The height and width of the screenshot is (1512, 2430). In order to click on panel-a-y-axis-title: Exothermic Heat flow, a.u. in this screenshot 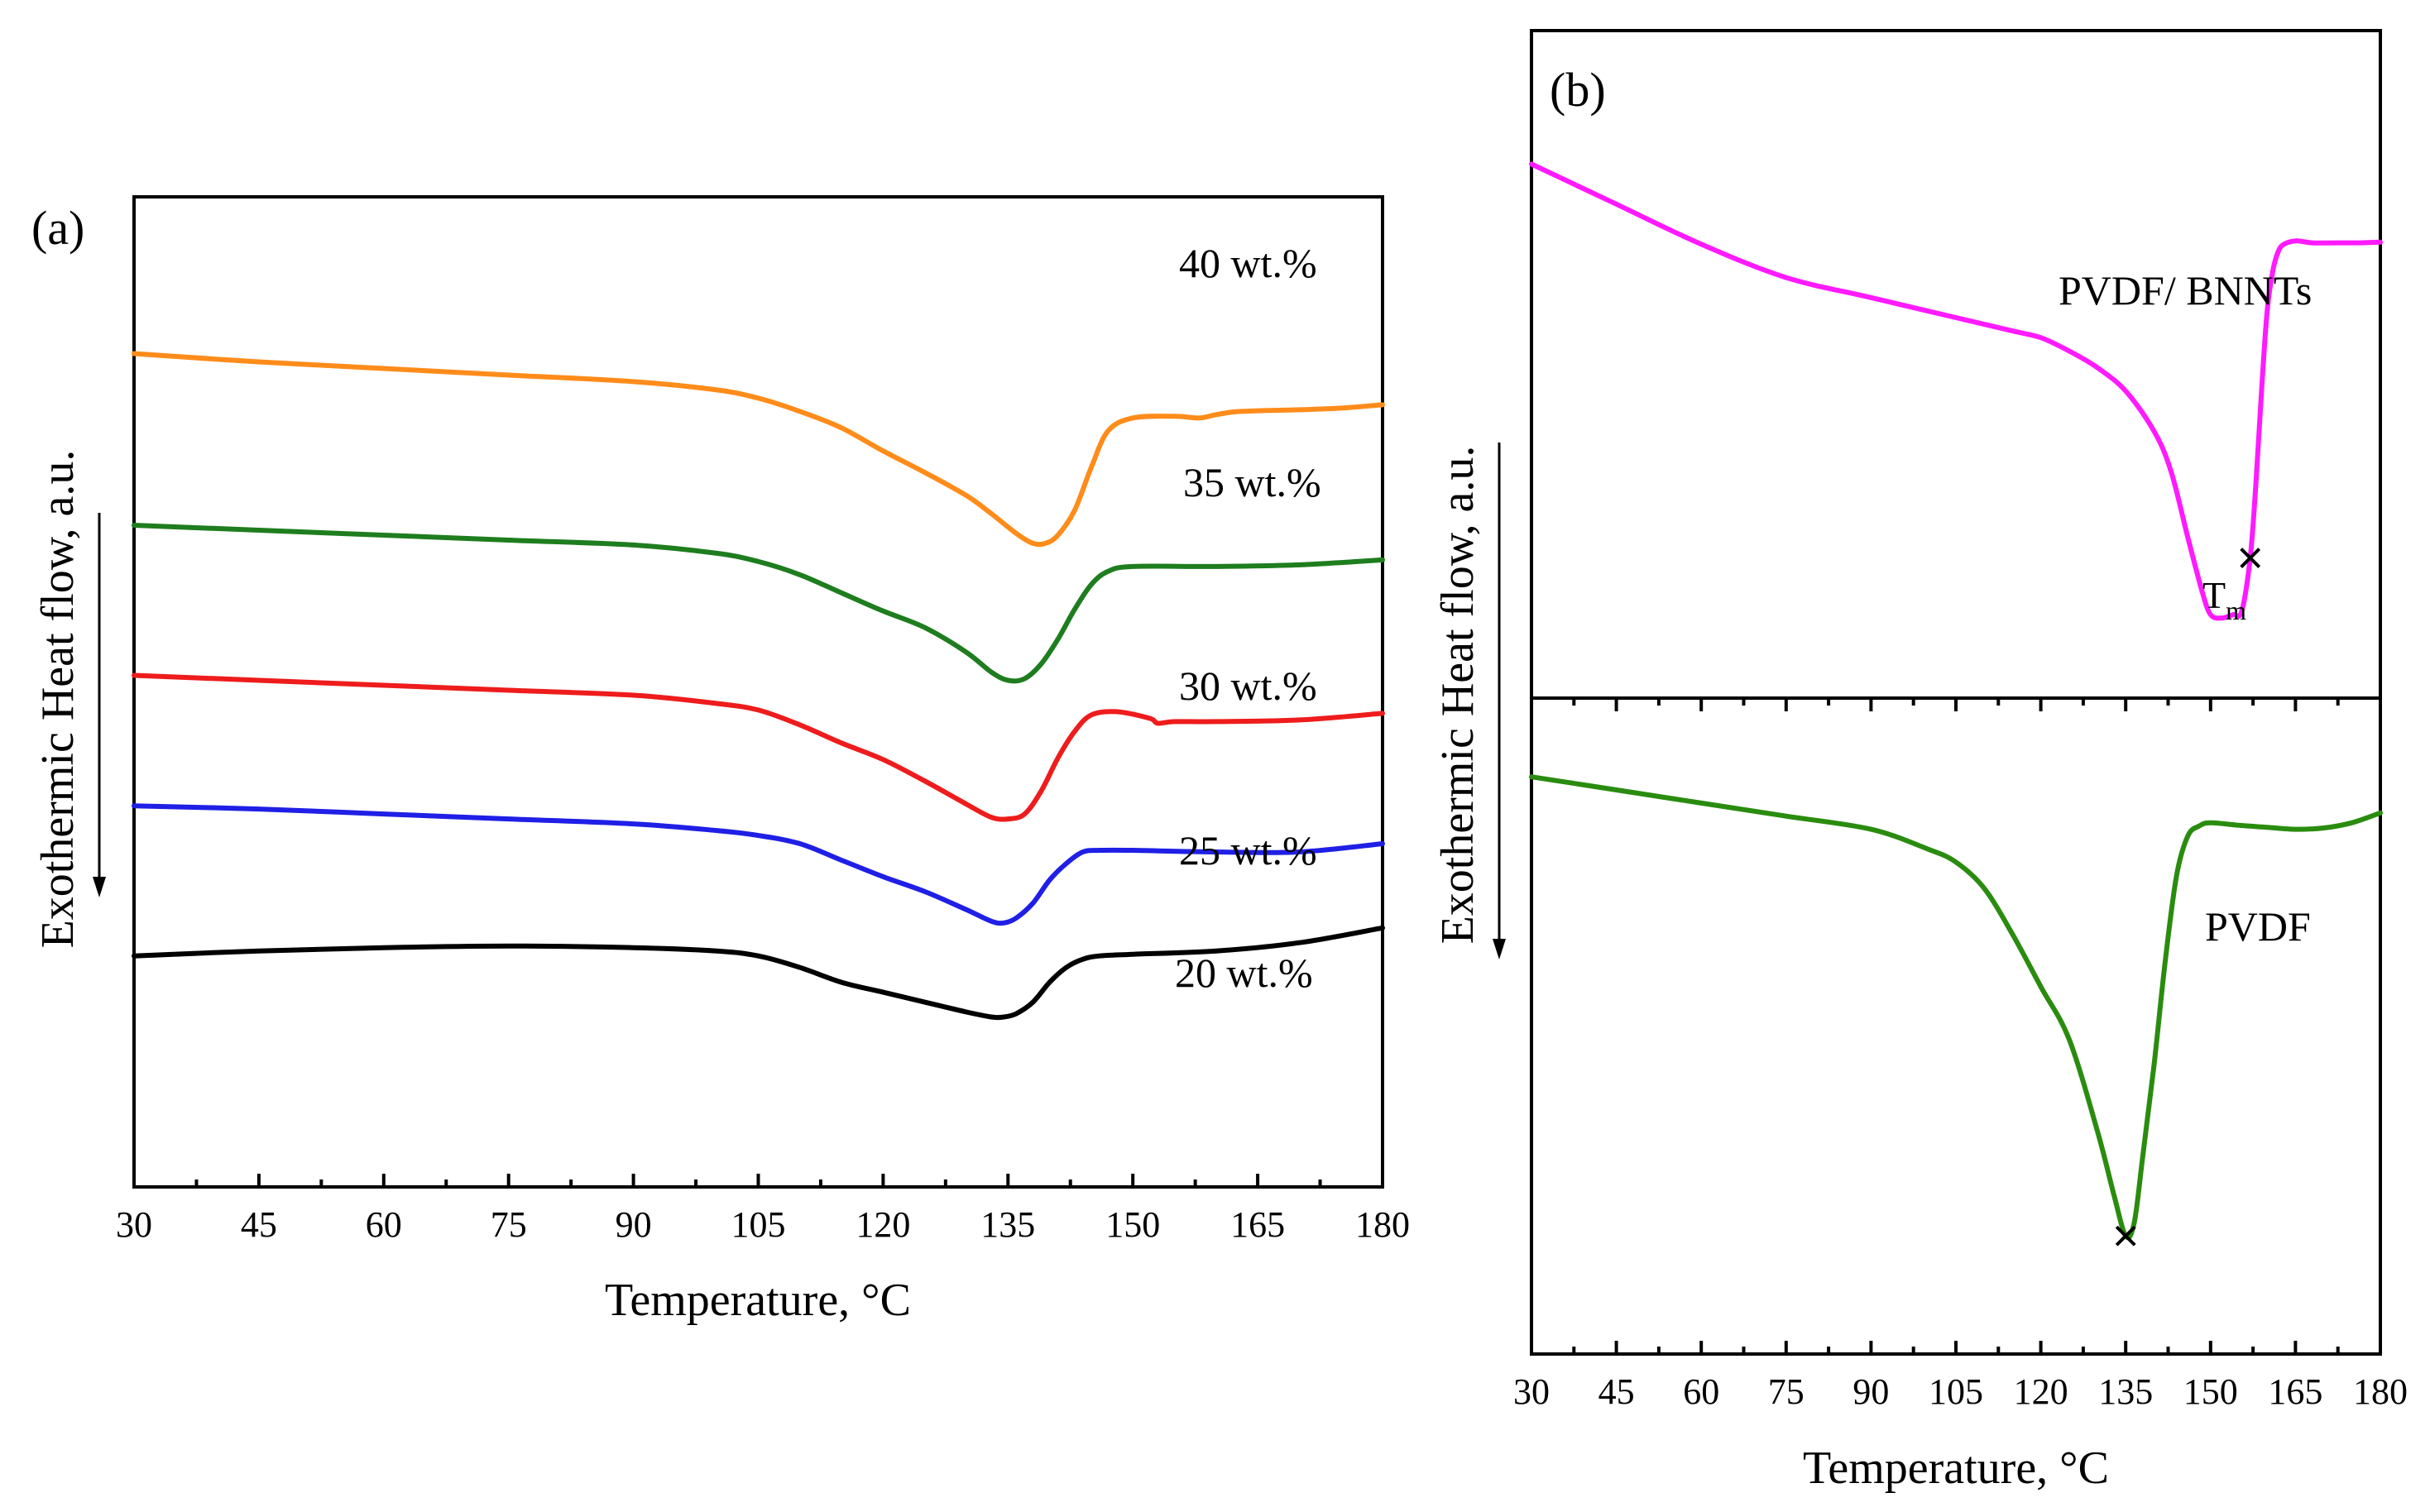, I will do `click(58, 699)`.